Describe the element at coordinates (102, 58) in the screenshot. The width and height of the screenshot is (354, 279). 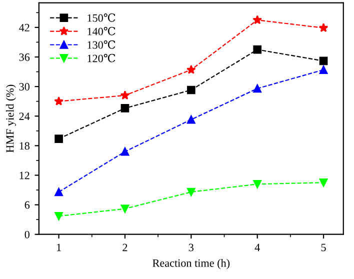
I see `legend-label: 120℃` at that location.